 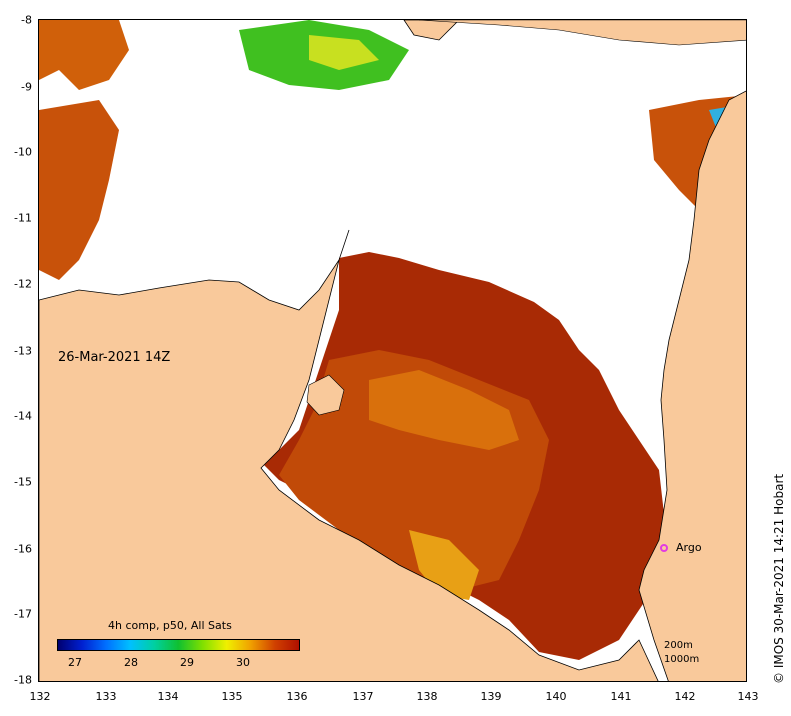 I want to click on y-tick: -15, so click(x=23, y=482).